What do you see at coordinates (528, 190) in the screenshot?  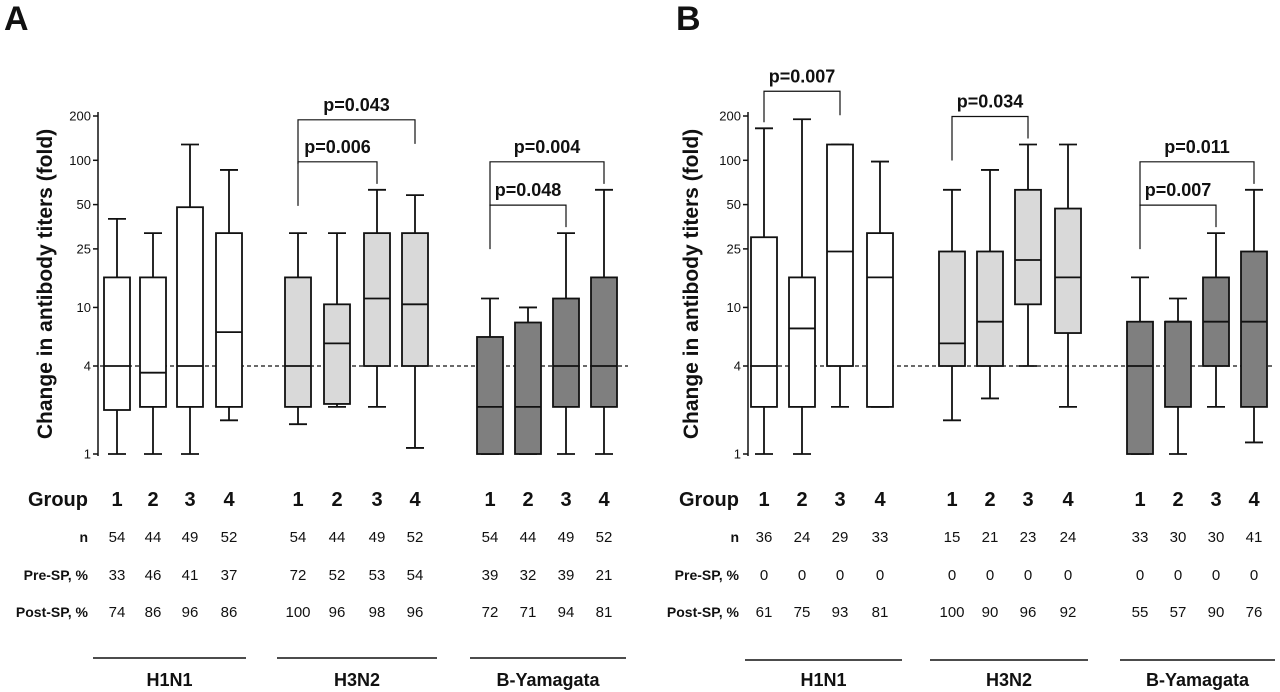 I see `pvalue-label: p=0.048` at bounding box center [528, 190].